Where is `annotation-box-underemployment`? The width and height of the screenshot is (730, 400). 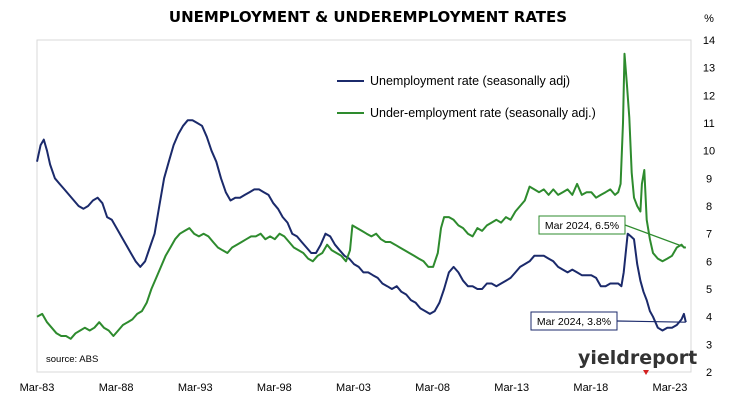 annotation-box-underemployment is located at coordinates (582, 225).